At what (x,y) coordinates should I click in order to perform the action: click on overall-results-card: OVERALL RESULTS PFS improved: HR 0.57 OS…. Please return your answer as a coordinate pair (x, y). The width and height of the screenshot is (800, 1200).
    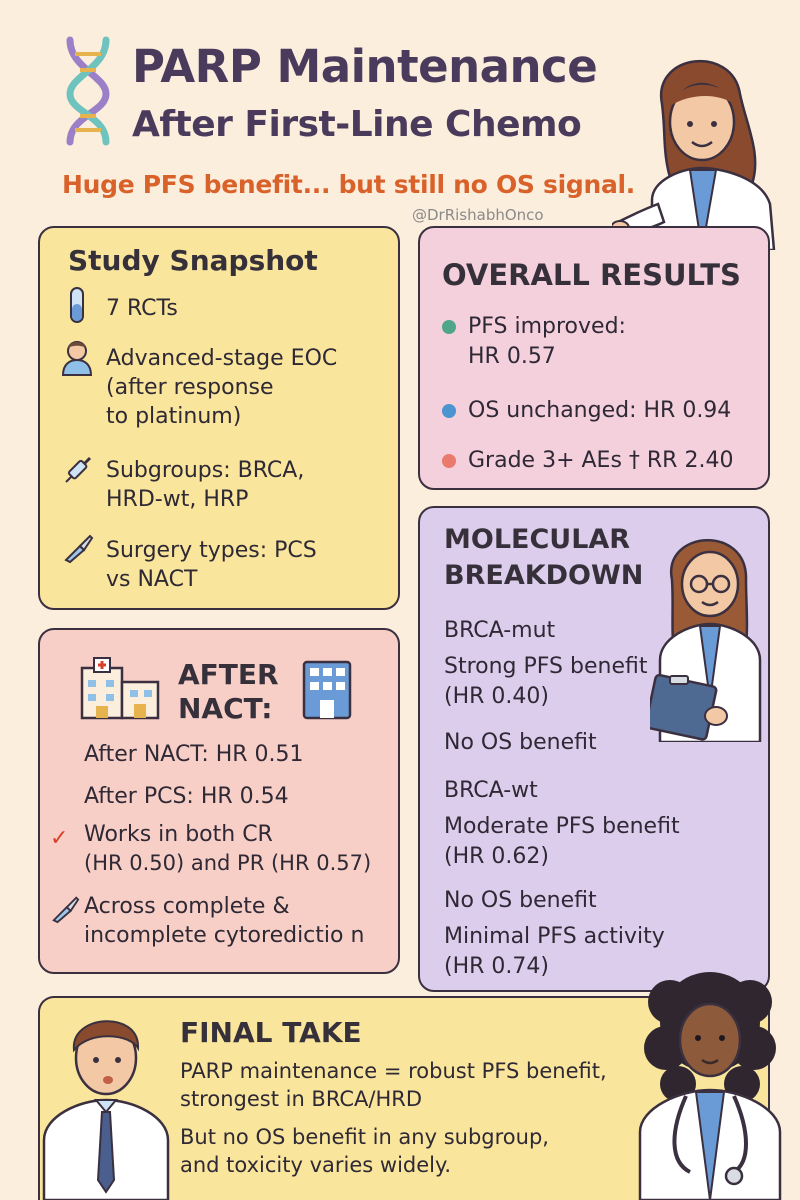
    Looking at the image, I should click on (594, 358).